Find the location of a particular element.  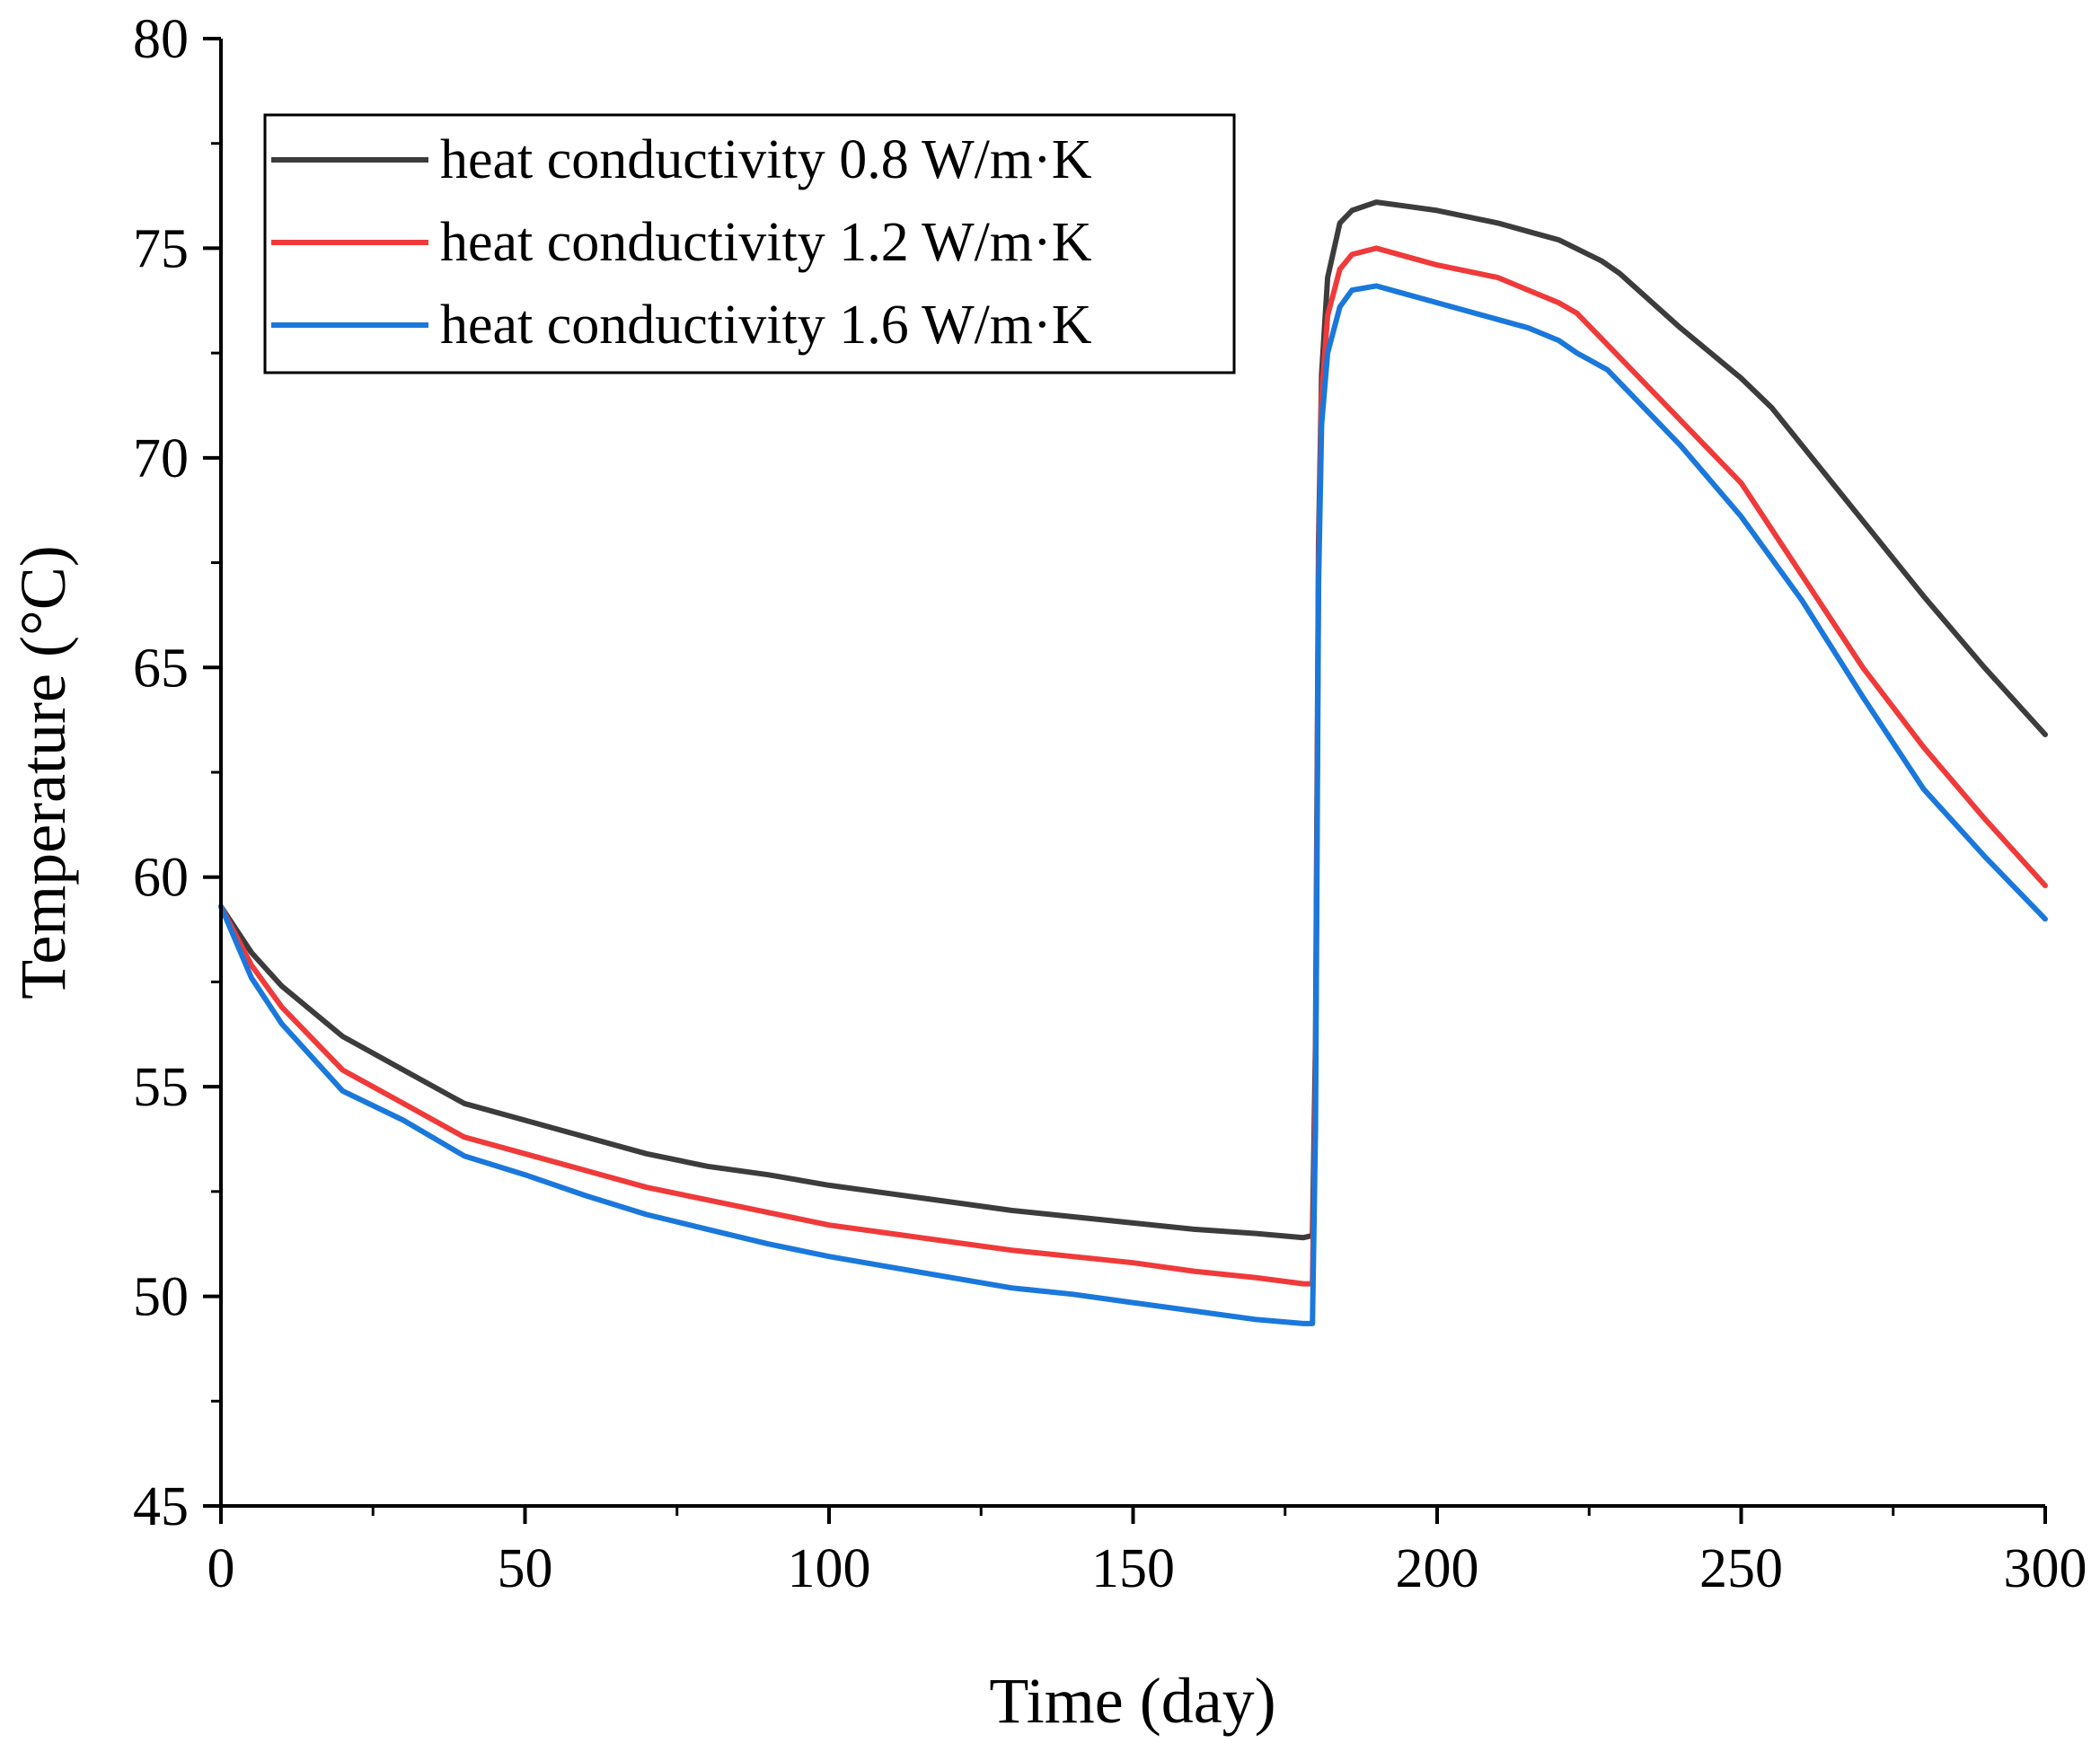

y-axis-title: Temperature (°C) is located at coordinates (43, 772).